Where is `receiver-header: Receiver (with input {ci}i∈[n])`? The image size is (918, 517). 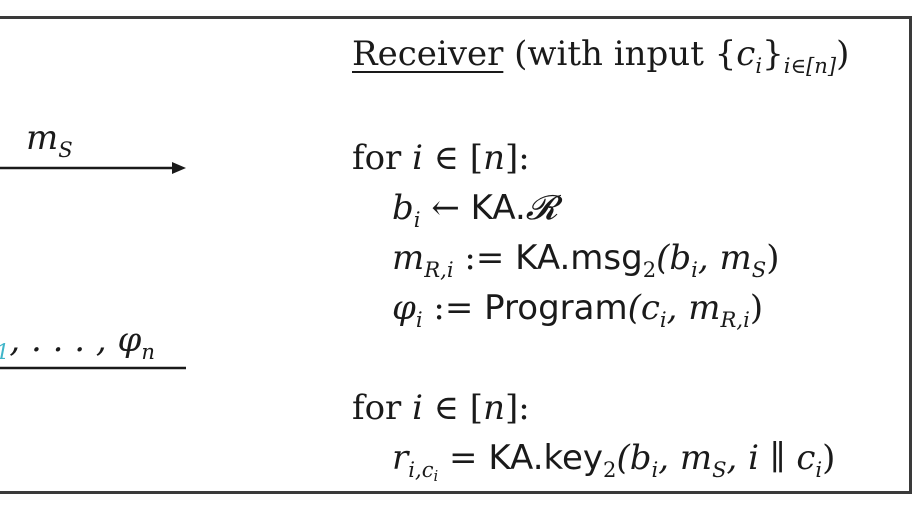
receiver-header: Receiver (with input {ci}i∈[n]) is located at coordinates (600, 56).